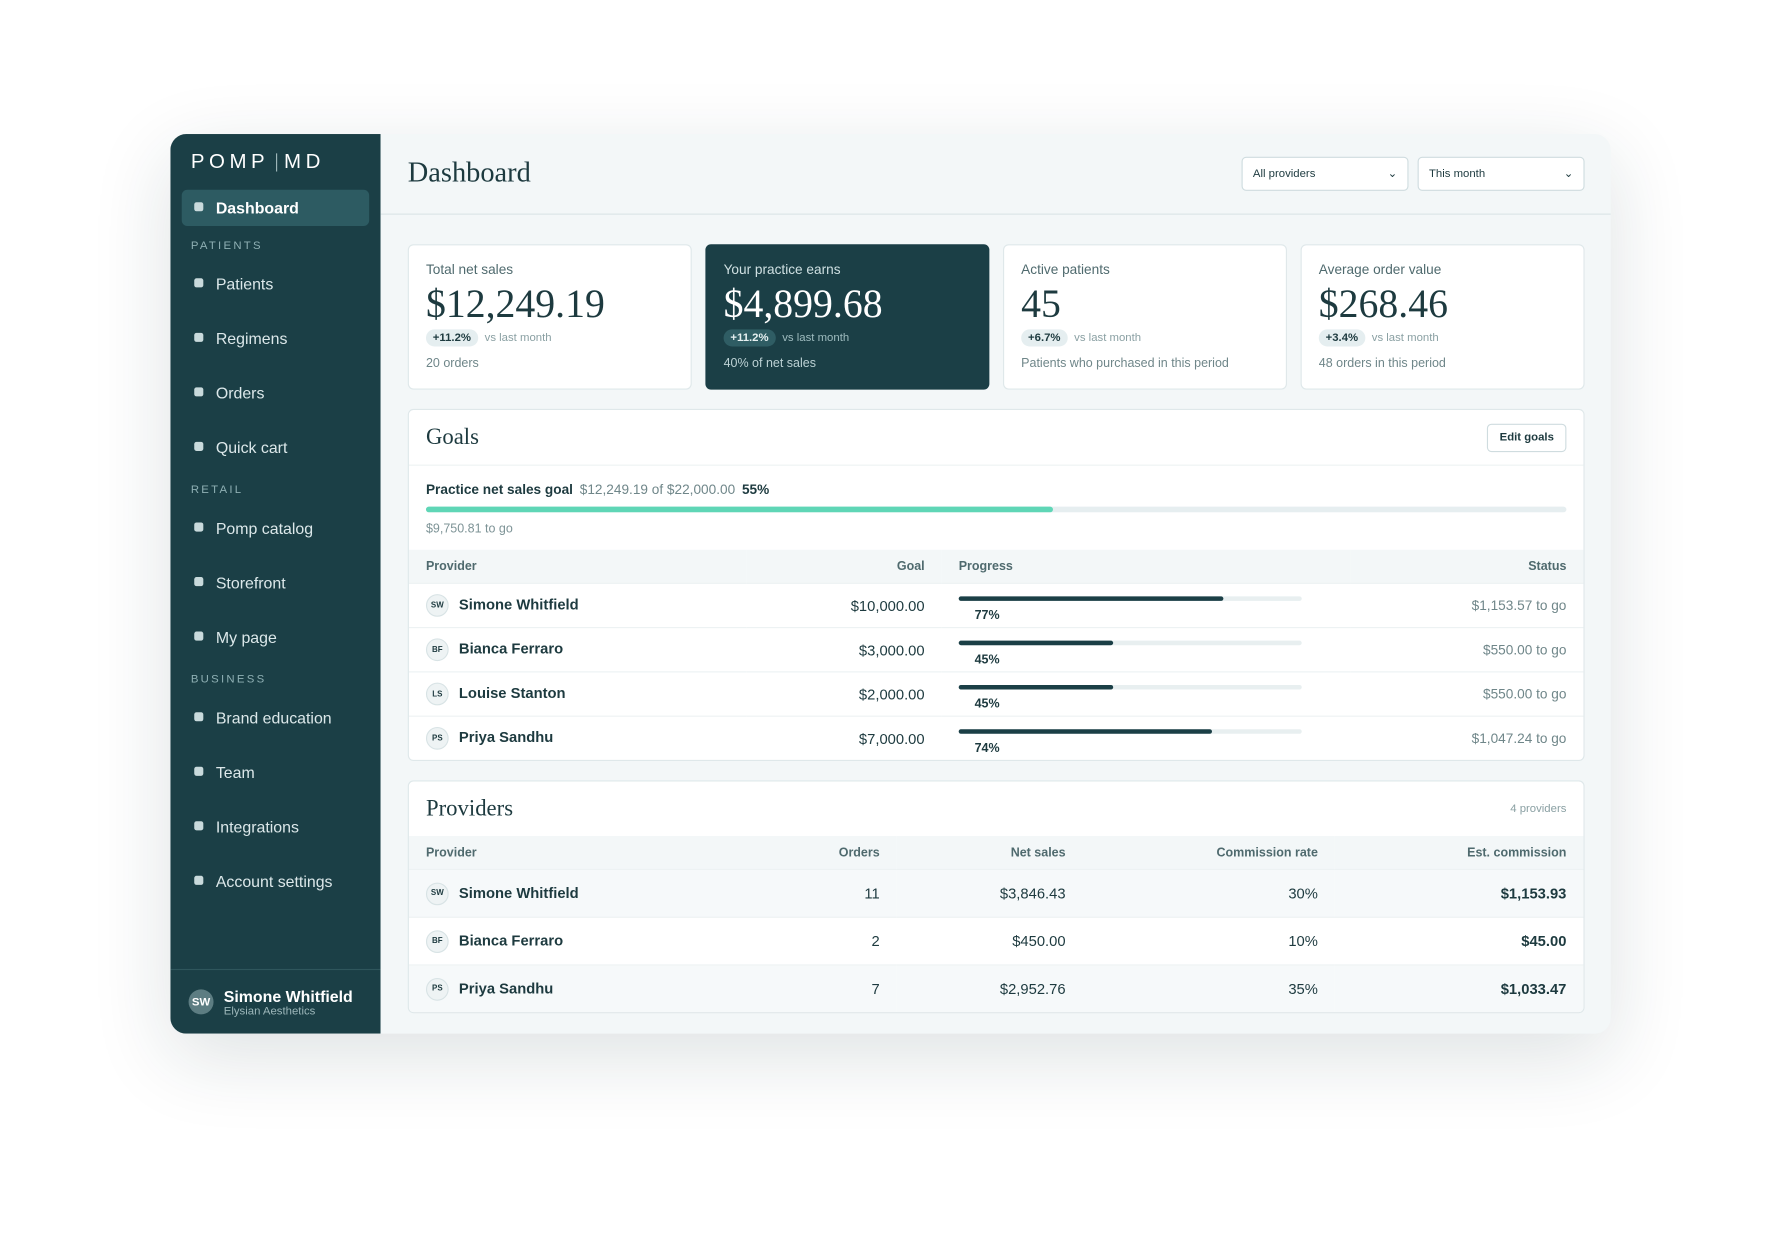 The width and height of the screenshot is (1772, 1234). Describe the element at coordinates (1341, 338) in the screenshot. I see `change-pill: +3.4%` at that location.